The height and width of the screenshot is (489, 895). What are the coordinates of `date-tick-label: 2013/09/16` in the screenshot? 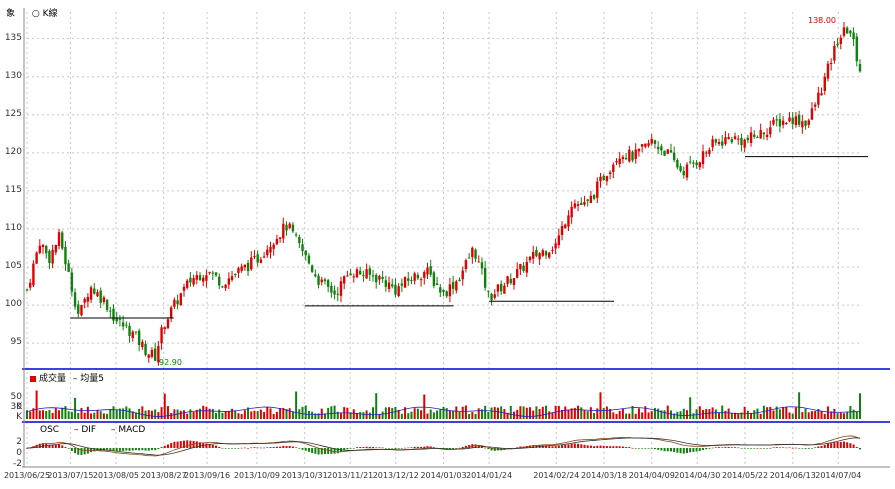 It's located at (207, 475).